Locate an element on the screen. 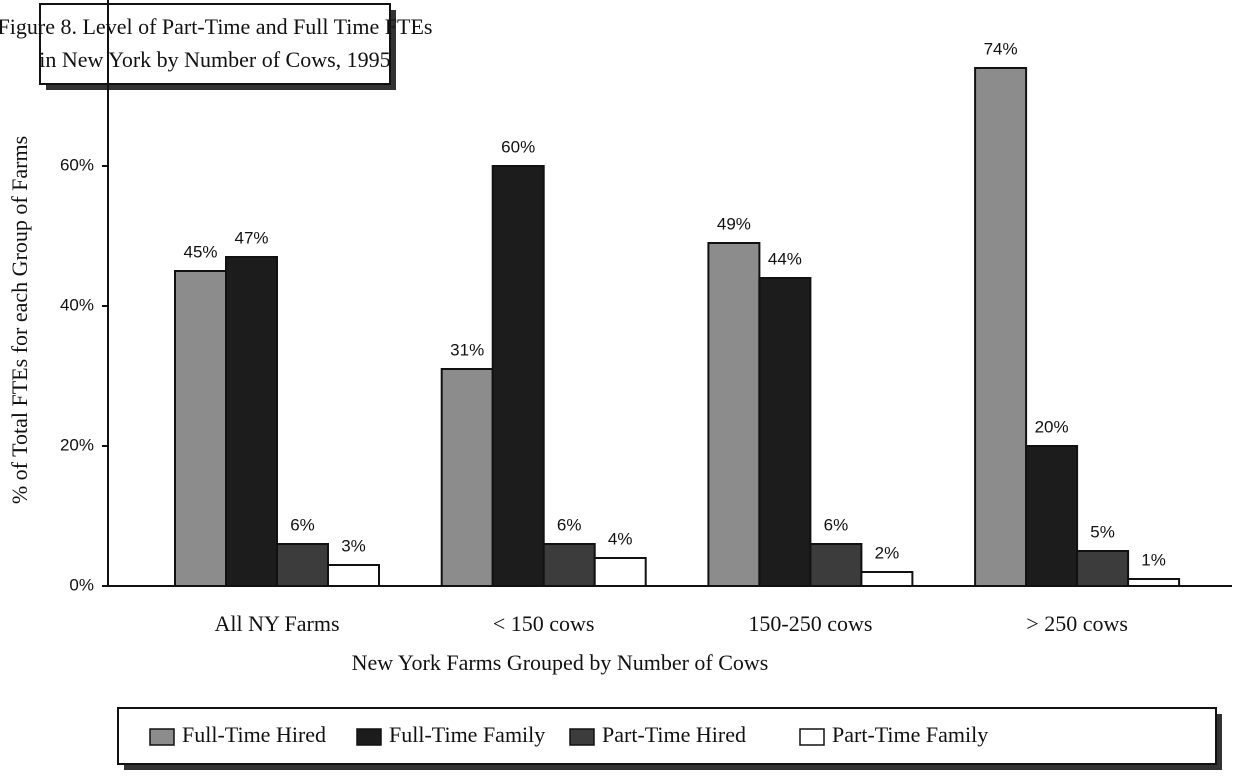  value-label: 5% is located at coordinates (1102, 531).